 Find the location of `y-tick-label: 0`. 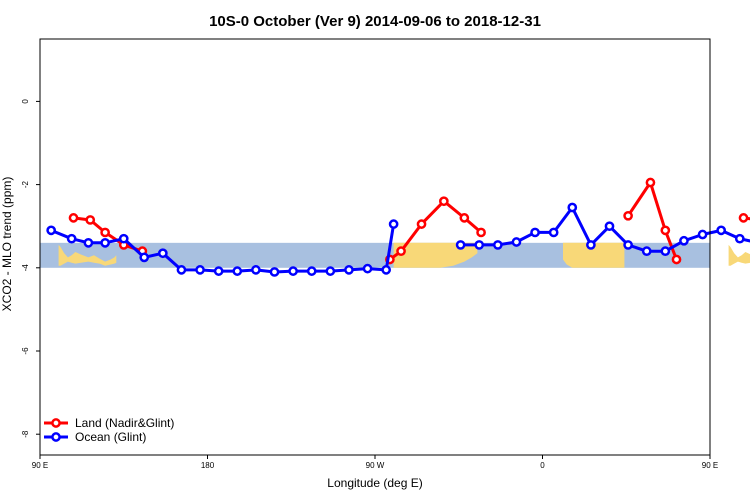

y-tick-label: 0 is located at coordinates (25, 101).